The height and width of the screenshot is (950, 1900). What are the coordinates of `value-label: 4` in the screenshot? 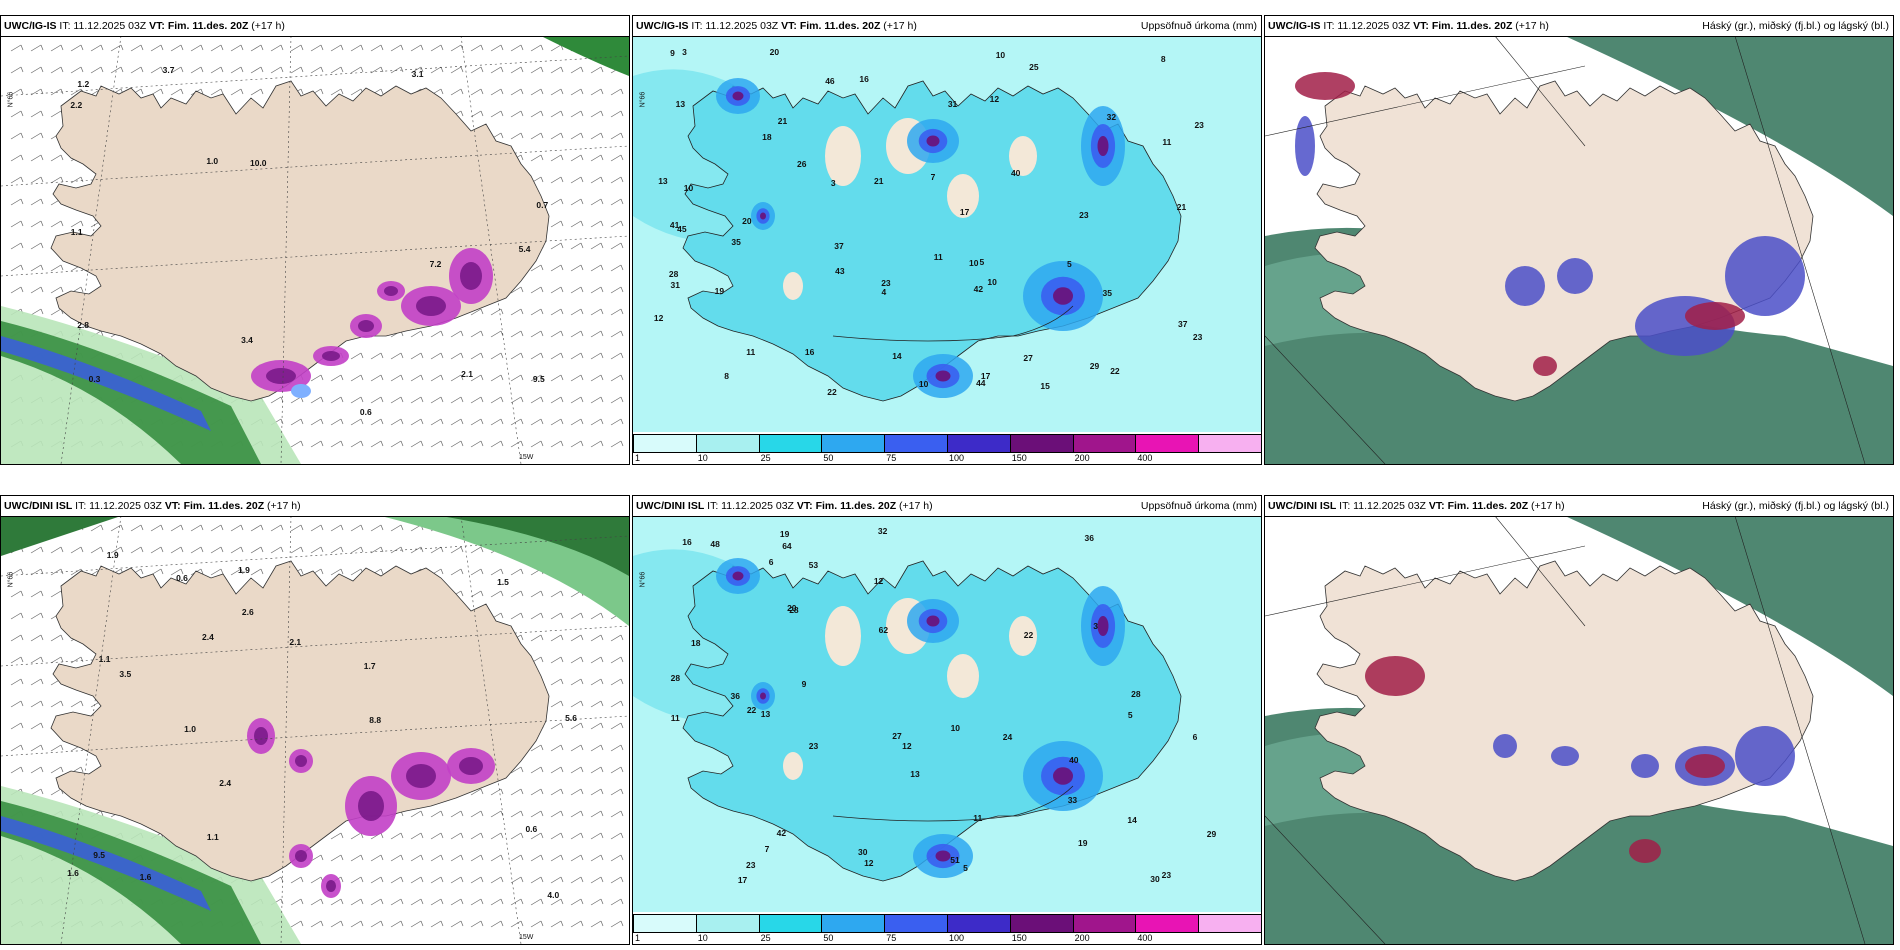 It's located at (884, 291).